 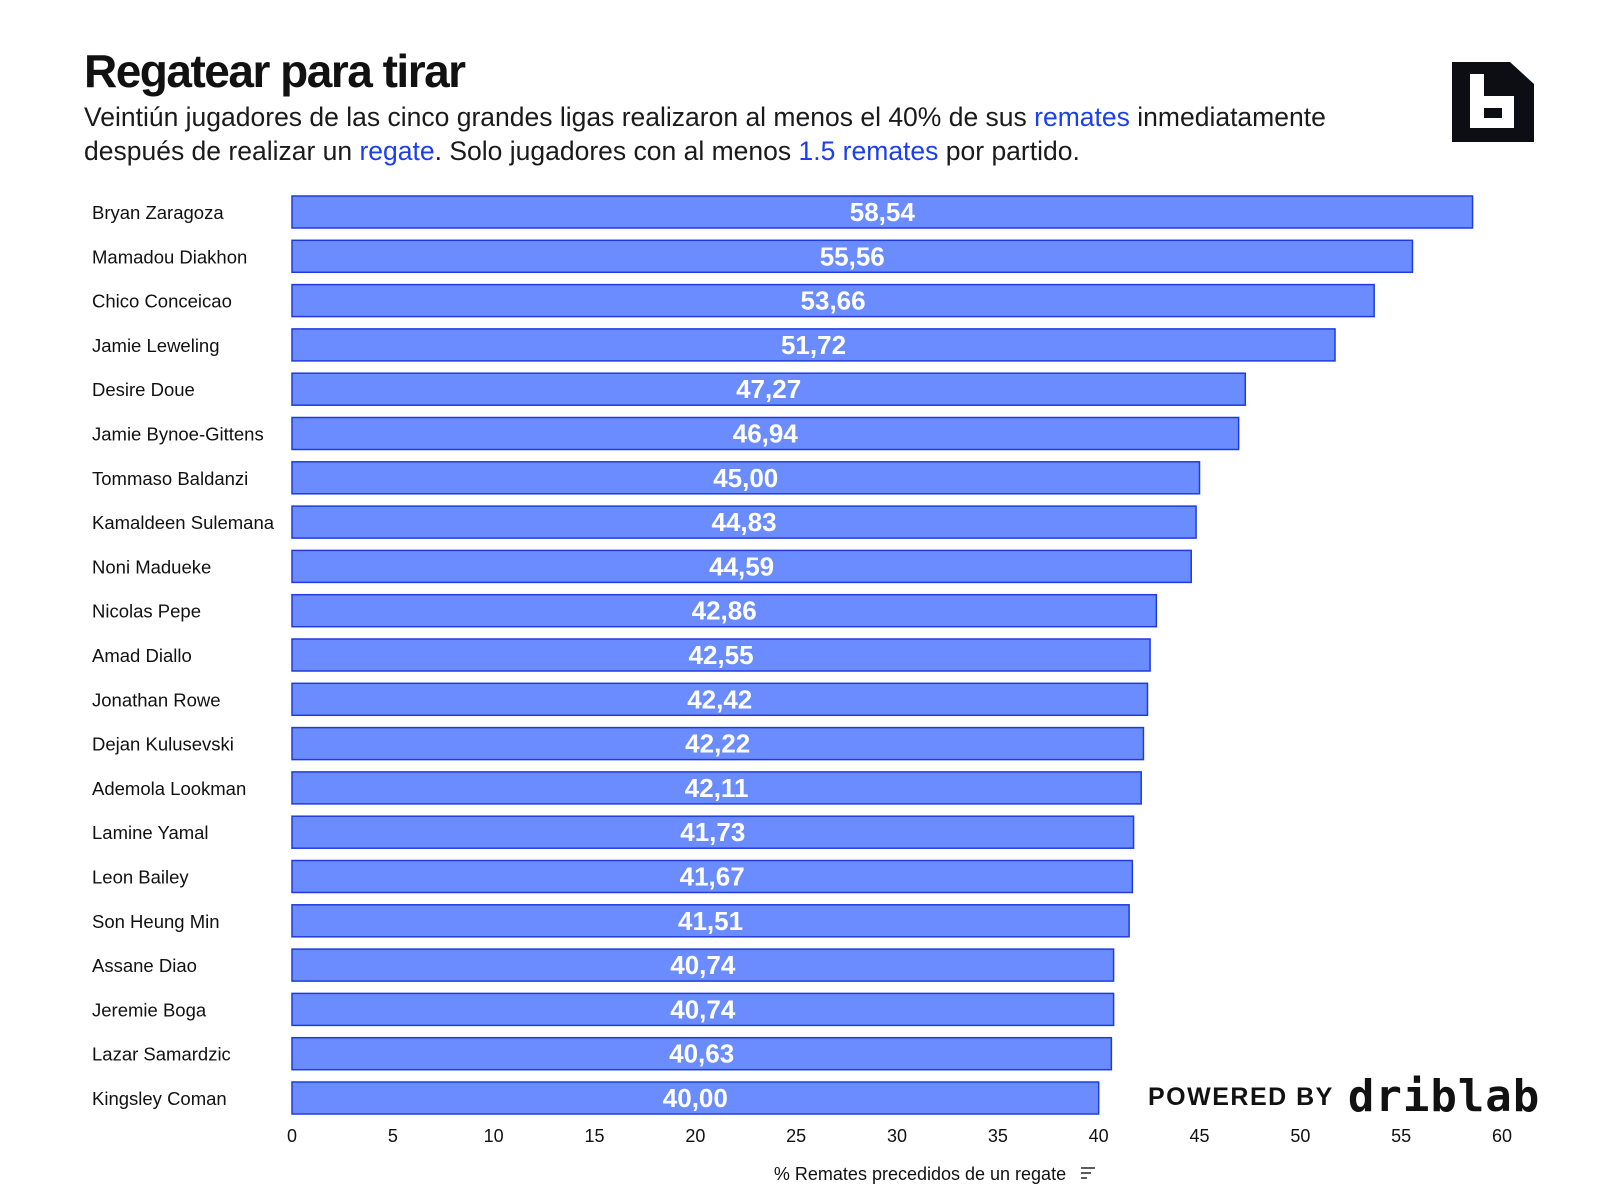 I want to click on bar-value-label: 42,86, so click(x=724, y=611).